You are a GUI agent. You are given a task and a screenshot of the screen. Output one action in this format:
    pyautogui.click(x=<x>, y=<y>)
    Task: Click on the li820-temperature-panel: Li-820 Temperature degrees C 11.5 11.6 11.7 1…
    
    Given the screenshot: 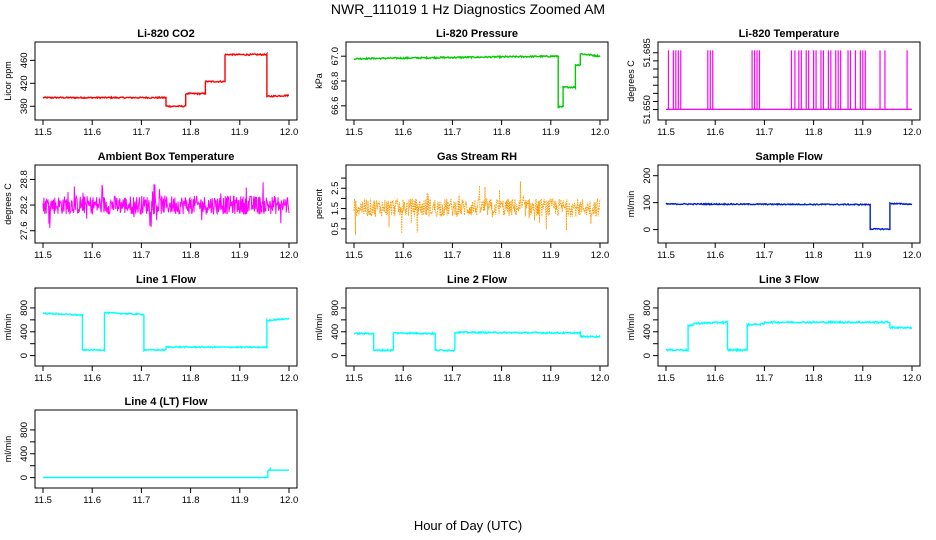 What is the action you would take?
    pyautogui.click(x=773, y=83)
    